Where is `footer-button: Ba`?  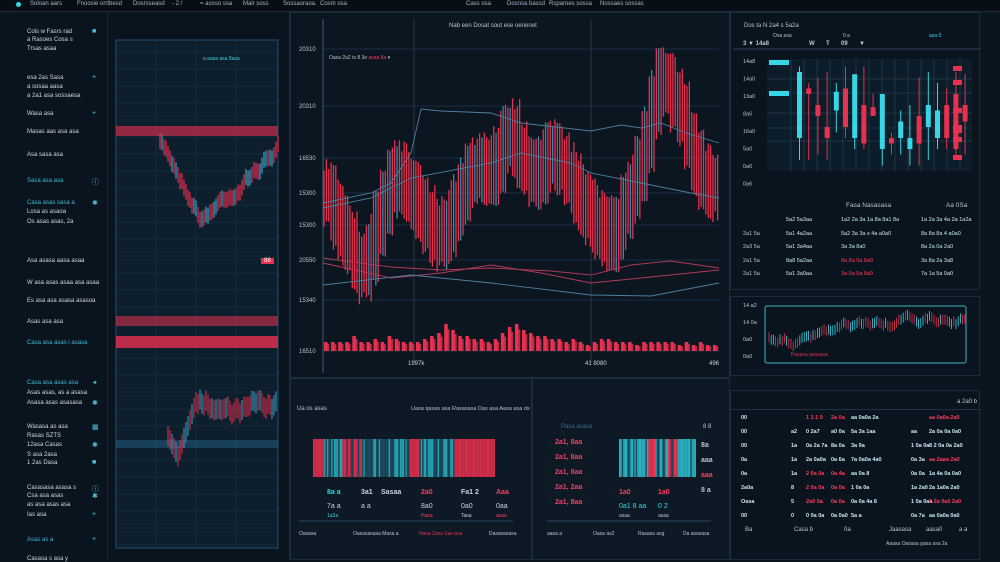 footer-button: Ba is located at coordinates (749, 530).